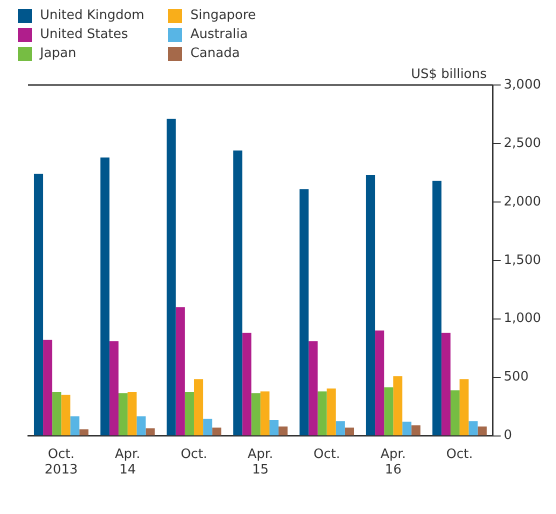 The width and height of the screenshot is (556, 514). What do you see at coordinates (215, 53) in the screenshot?
I see `legend-label: Canada` at bounding box center [215, 53].